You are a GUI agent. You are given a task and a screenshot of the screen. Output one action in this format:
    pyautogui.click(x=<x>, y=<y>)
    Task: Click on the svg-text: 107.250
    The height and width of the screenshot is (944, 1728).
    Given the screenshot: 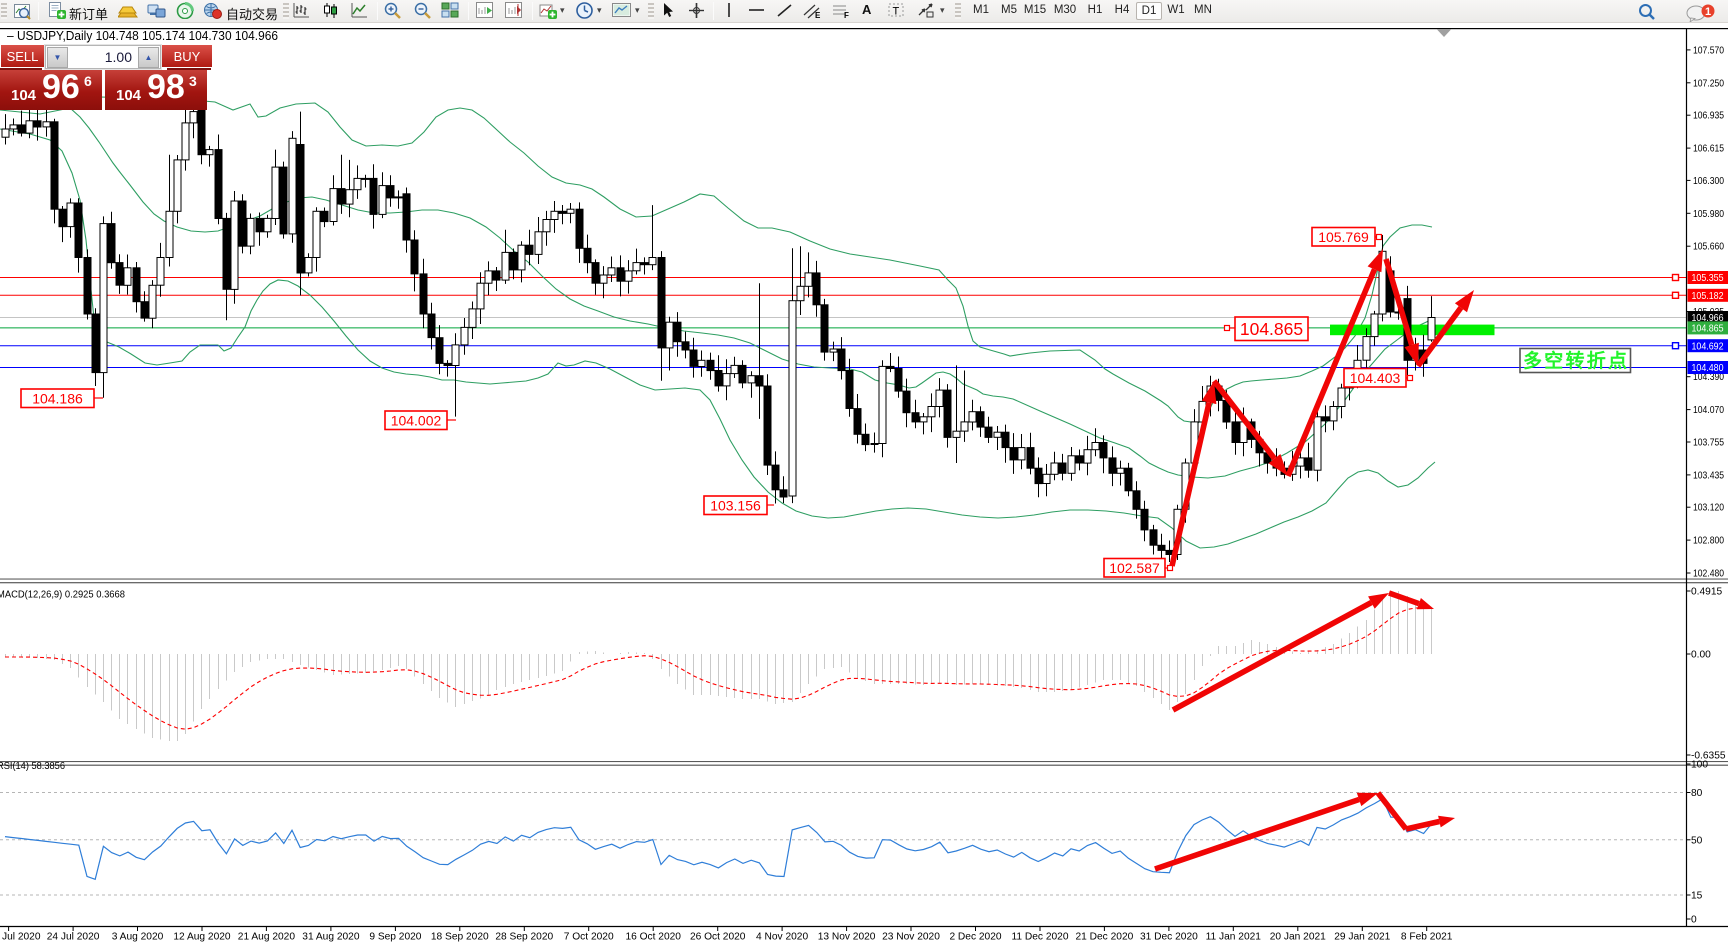 What is the action you would take?
    pyautogui.click(x=1708, y=83)
    